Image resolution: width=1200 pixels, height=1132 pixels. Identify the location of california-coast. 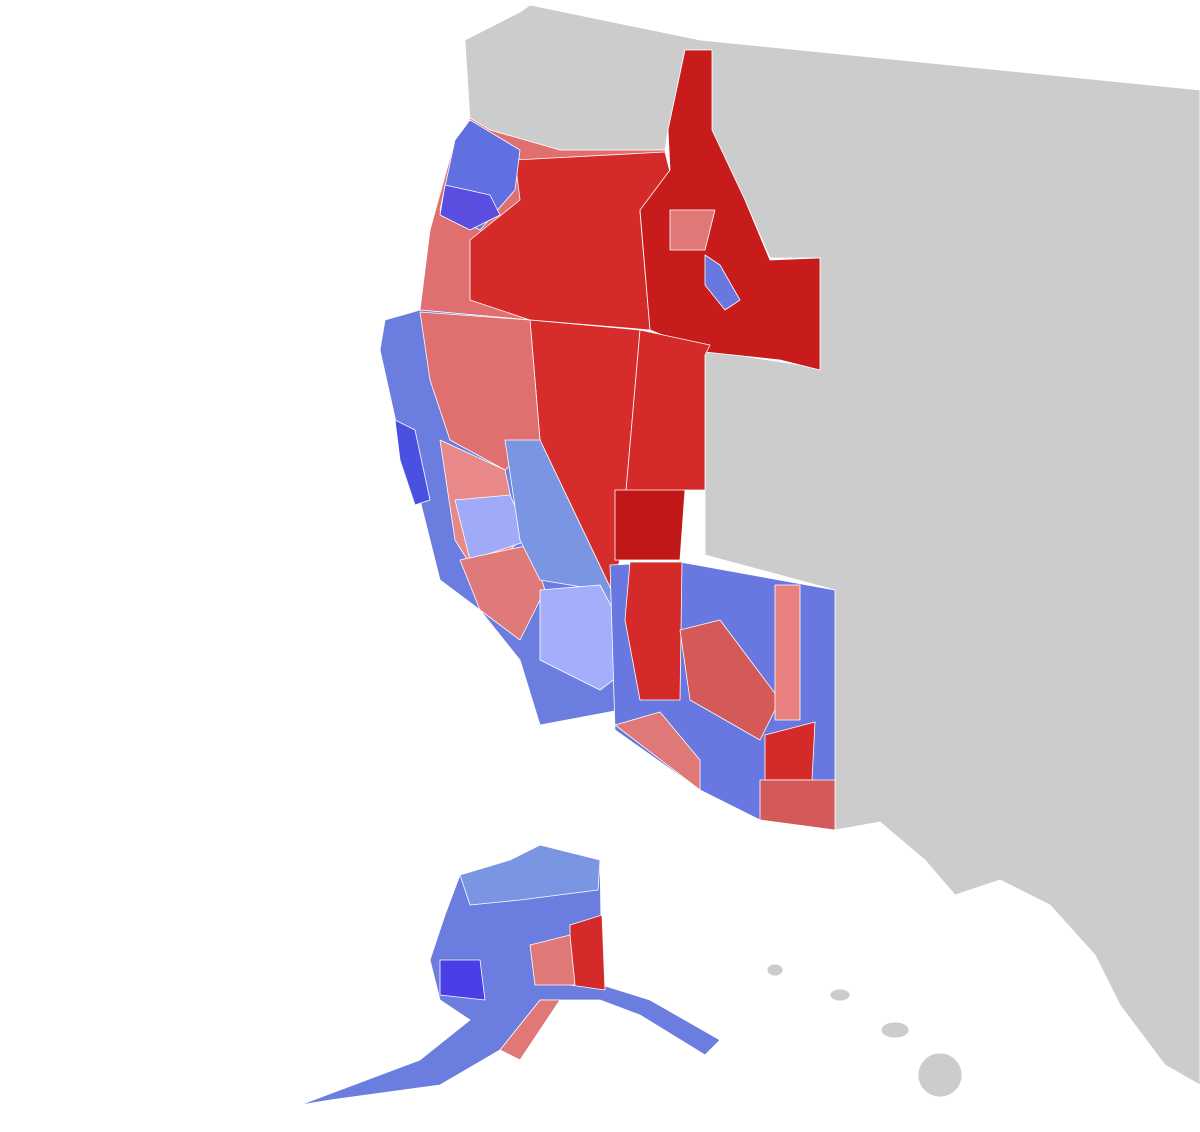
(412, 462).